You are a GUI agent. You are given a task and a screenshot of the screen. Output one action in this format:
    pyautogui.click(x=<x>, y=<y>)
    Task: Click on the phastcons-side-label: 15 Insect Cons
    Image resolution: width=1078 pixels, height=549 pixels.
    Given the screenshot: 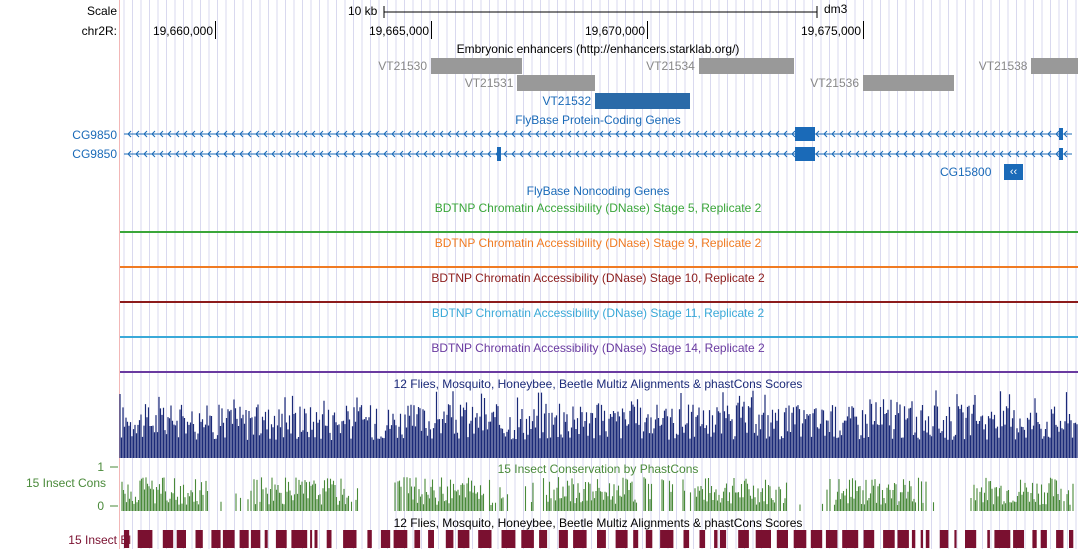 What is the action you would take?
    pyautogui.click(x=65, y=483)
    